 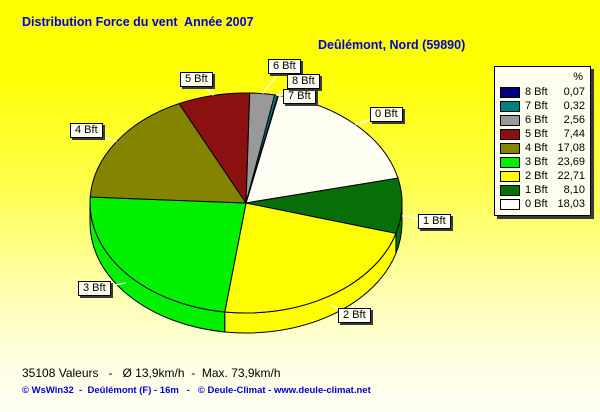 What do you see at coordinates (574, 134) in the screenshot?
I see `legend-value: 7,44` at bounding box center [574, 134].